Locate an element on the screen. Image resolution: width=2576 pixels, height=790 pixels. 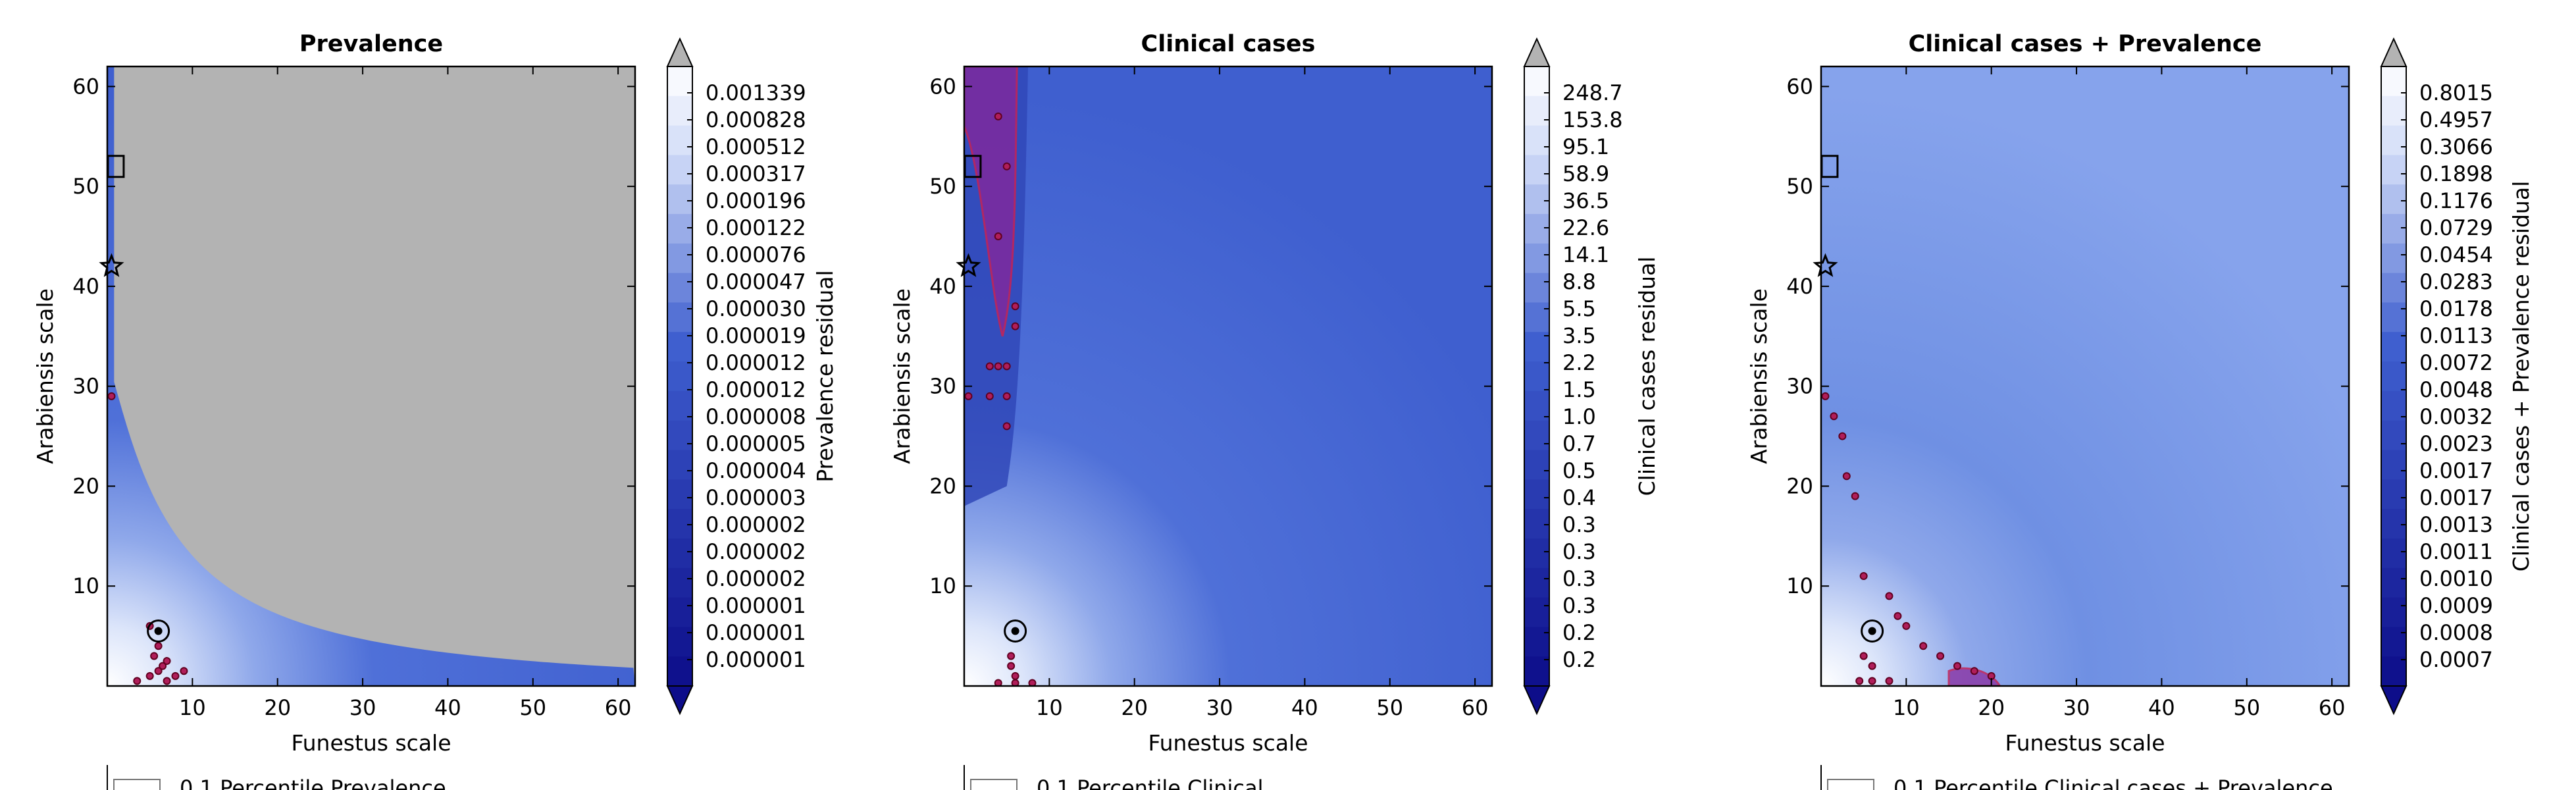
x-tick-label: 30 is located at coordinates (362, 708).